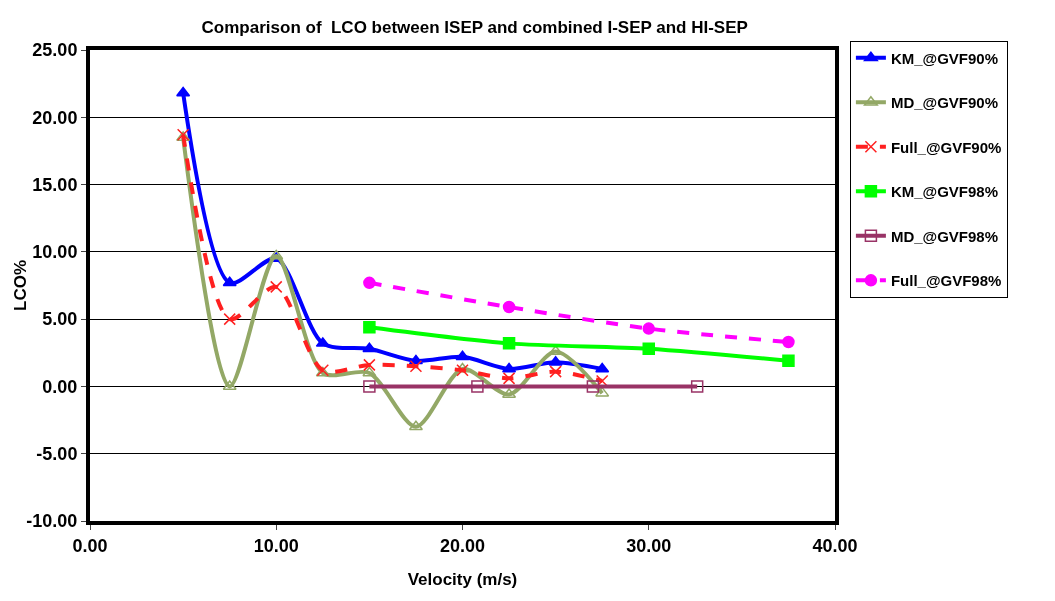 Image resolution: width=1055 pixels, height=601 pixels. I want to click on x-tick-label: 40.00, so click(835, 545).